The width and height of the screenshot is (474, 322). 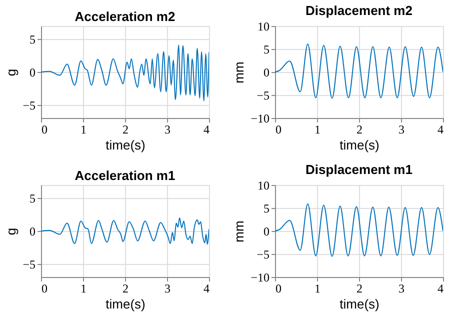 What do you see at coordinates (125, 175) in the screenshot?
I see `chart-title: Acceleration m1` at bounding box center [125, 175].